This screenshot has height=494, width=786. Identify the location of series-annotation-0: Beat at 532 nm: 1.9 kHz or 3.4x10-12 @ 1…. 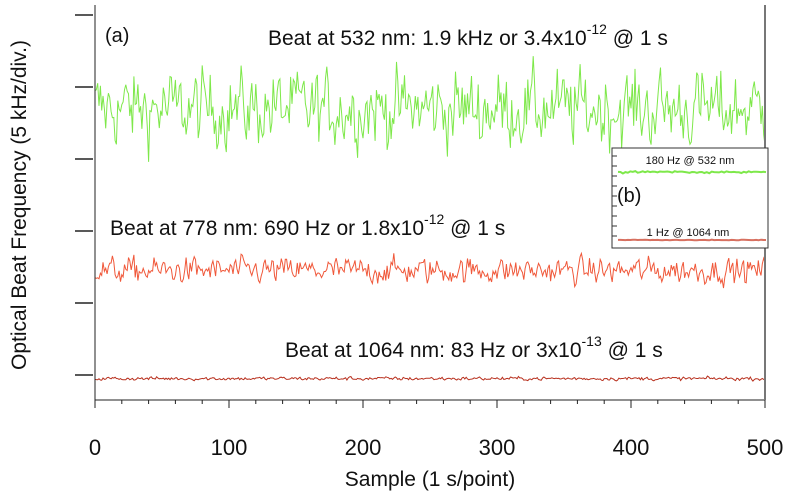
(468, 35).